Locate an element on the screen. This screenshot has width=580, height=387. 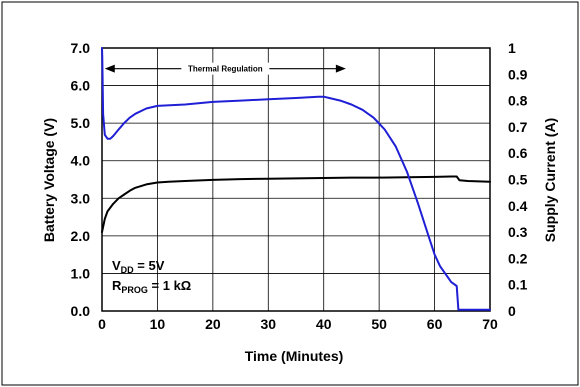
y-right-tick-label: 0.6 is located at coordinates (518, 153).